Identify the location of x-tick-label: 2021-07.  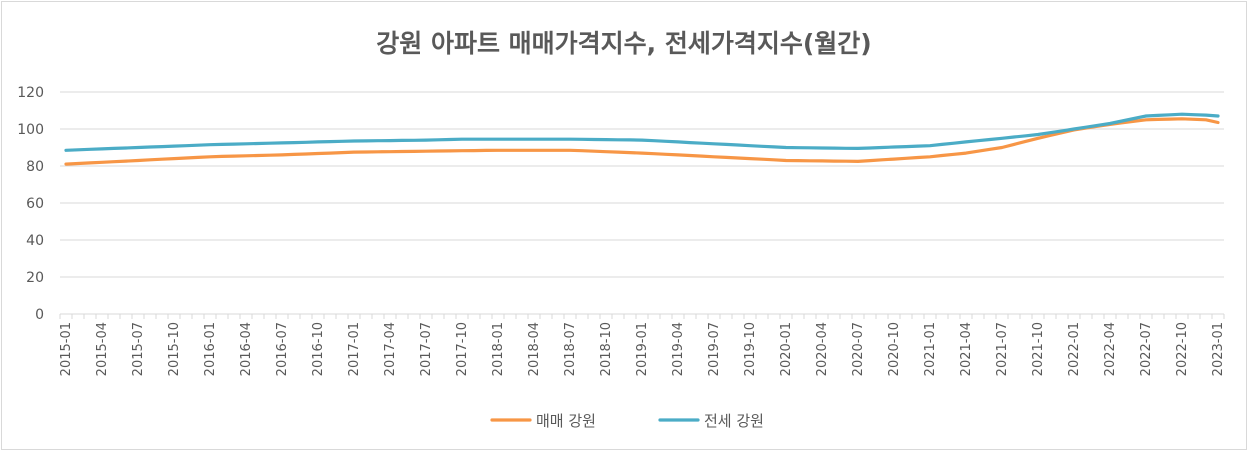
(1002, 349).